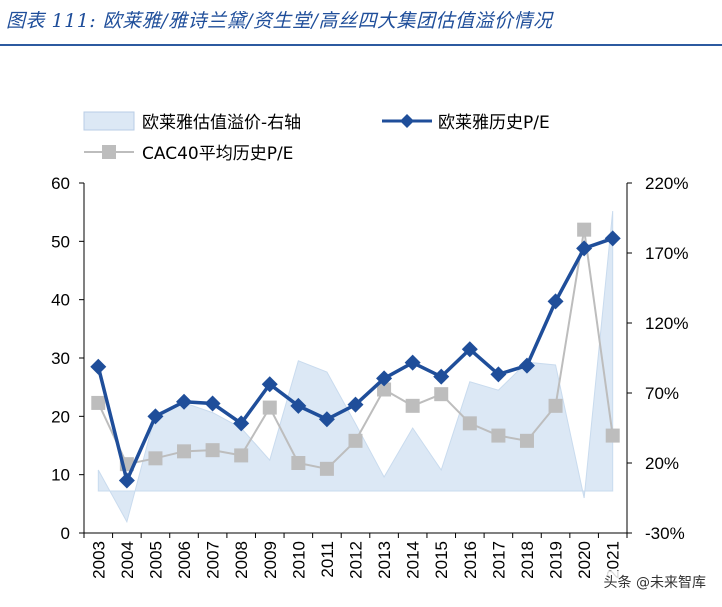  What do you see at coordinates (221, 123) in the screenshot?
I see `legend-label-area: 欧莱雅估值溢价-右轴` at bounding box center [221, 123].